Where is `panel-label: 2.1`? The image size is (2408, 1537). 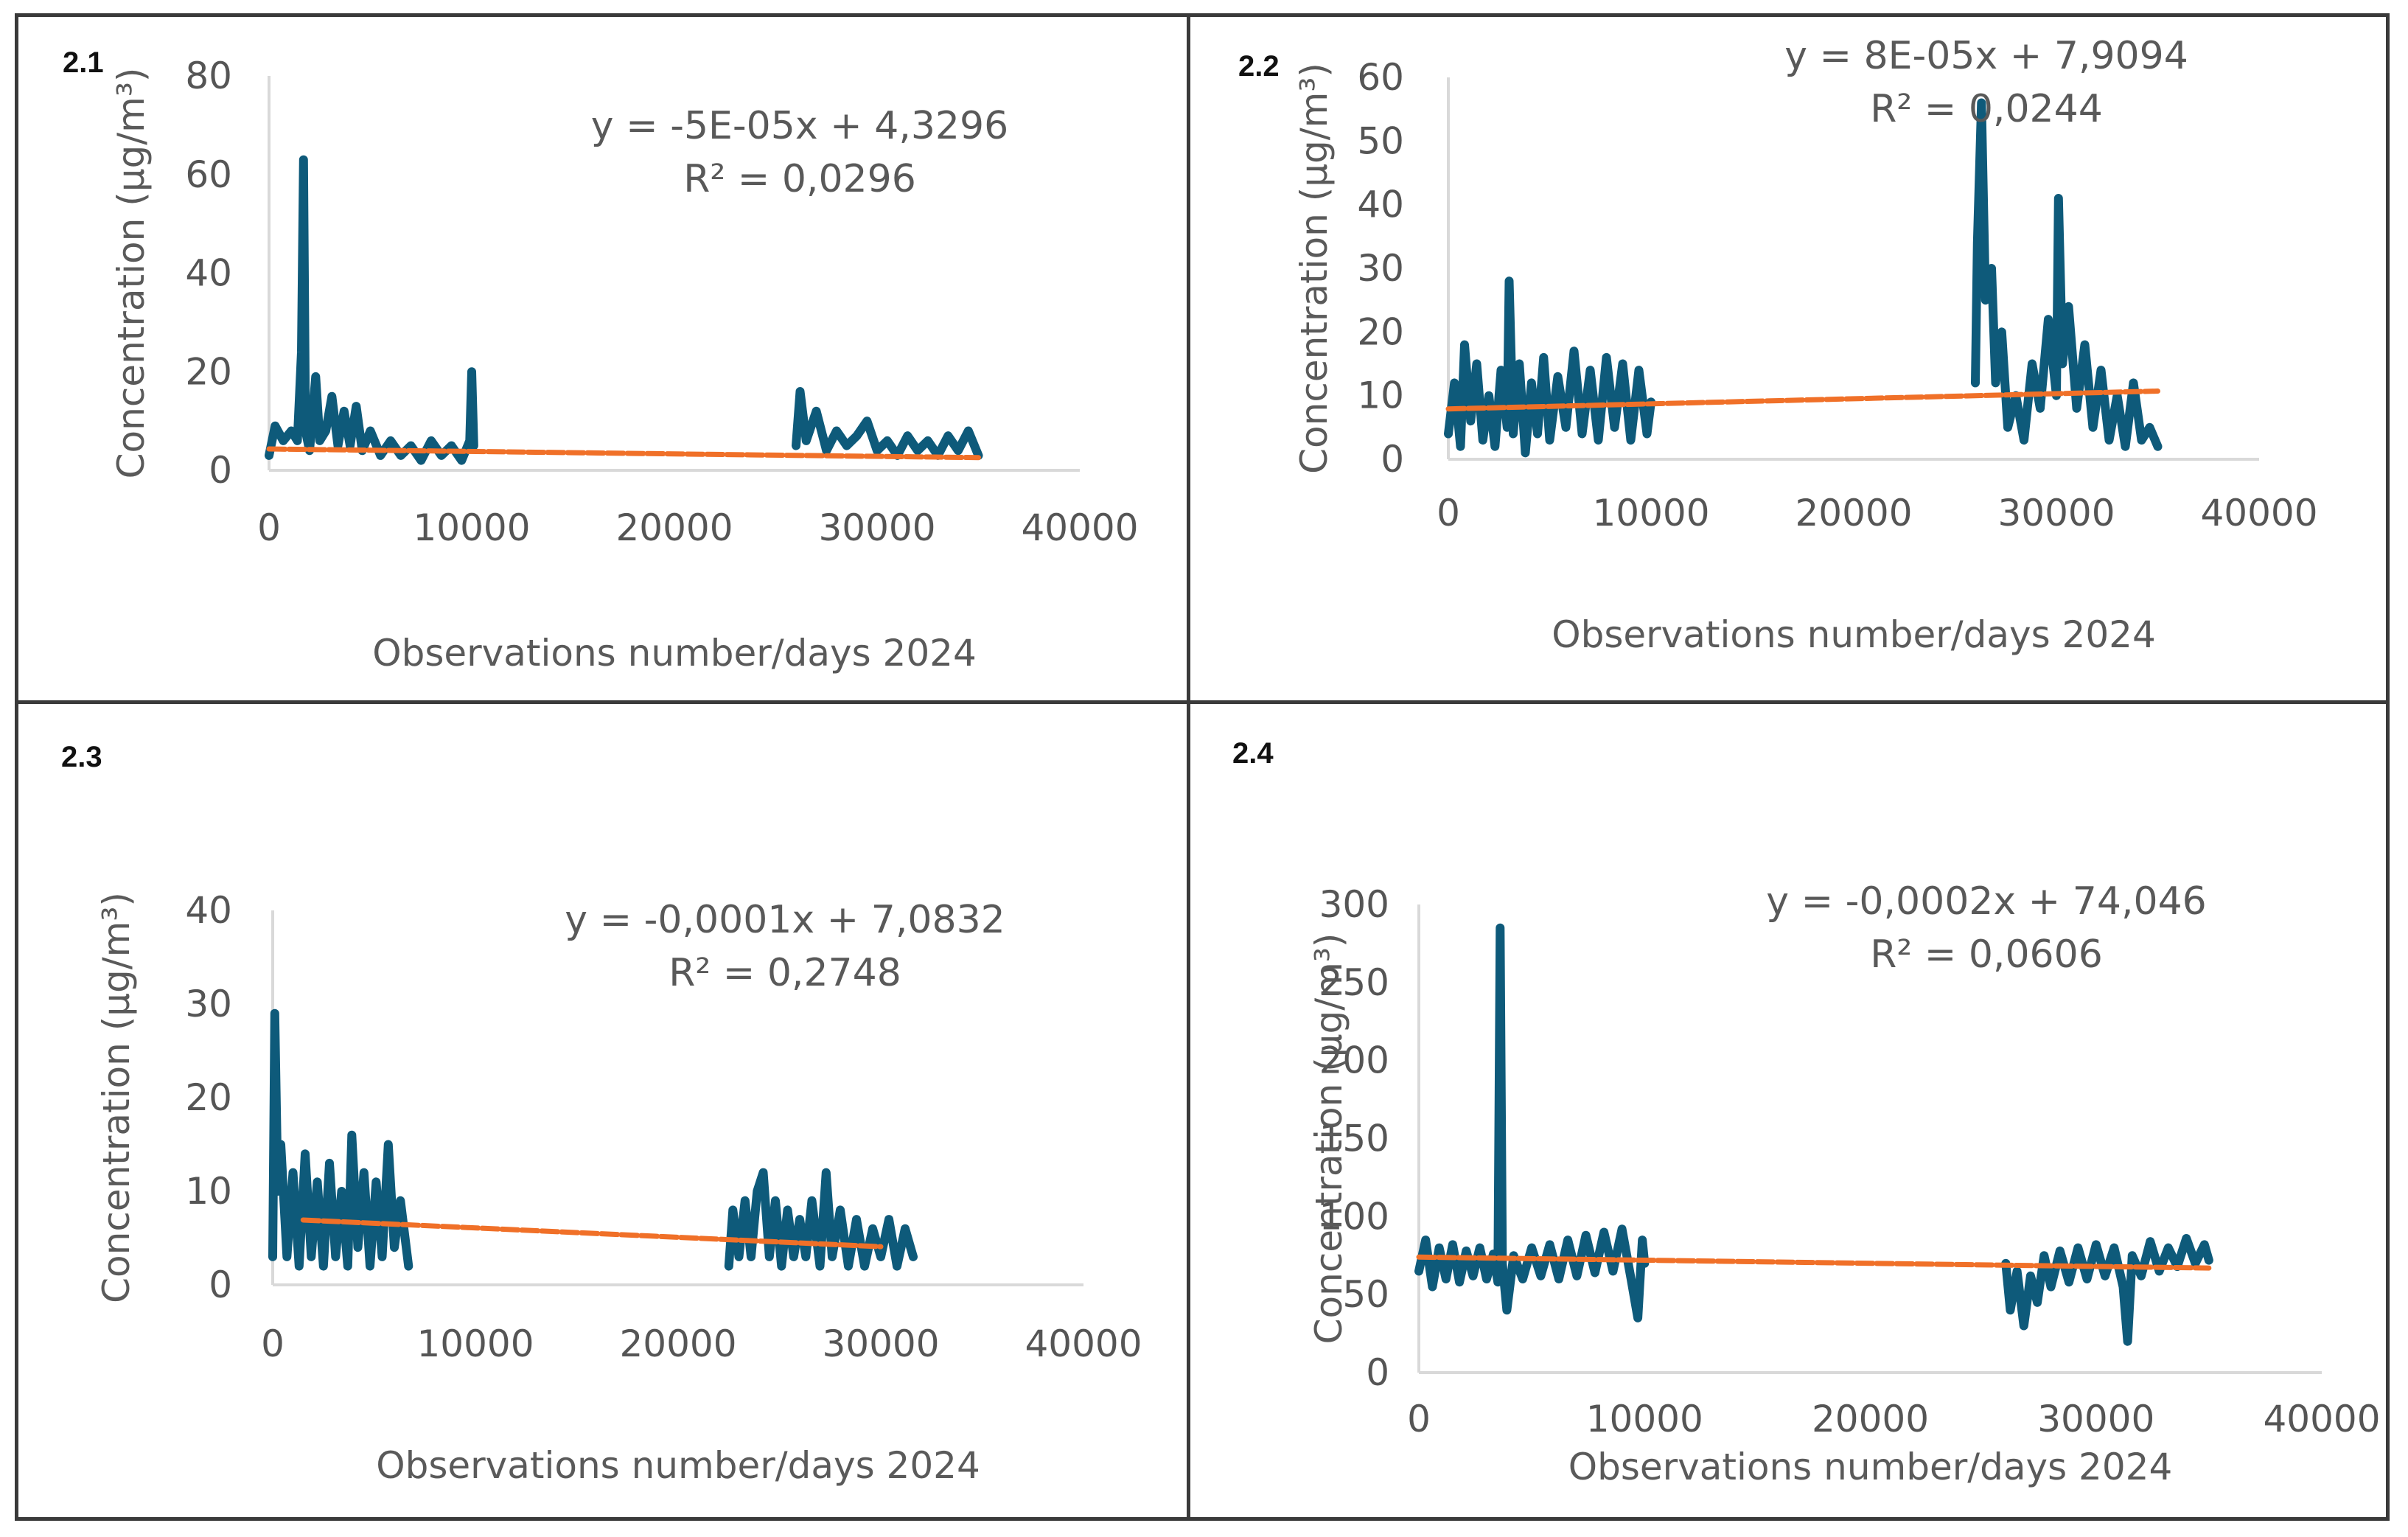 panel-label: 2.1 is located at coordinates (83, 62).